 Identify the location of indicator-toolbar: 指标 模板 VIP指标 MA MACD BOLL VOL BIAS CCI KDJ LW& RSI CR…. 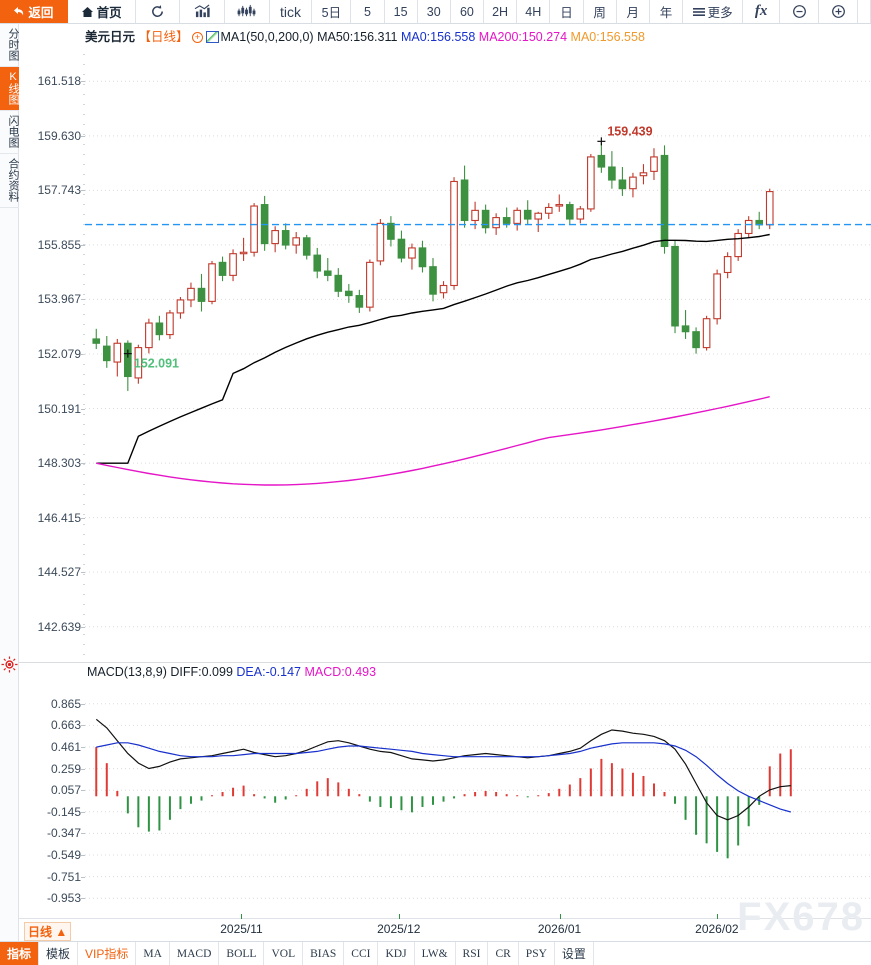
(435, 953).